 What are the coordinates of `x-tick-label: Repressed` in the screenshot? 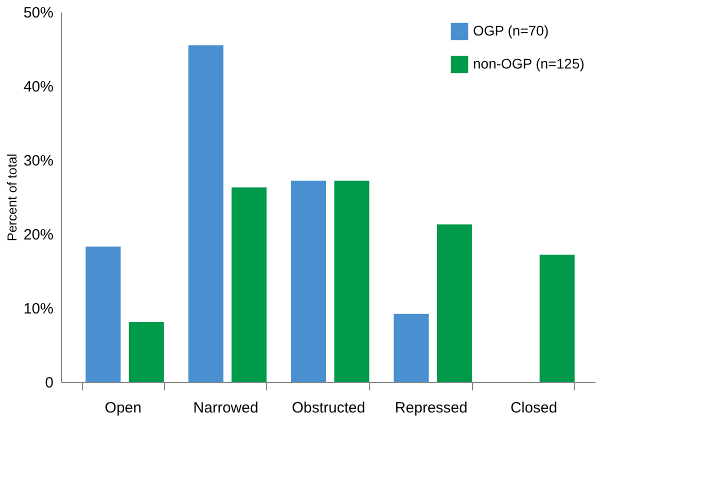 It's located at (431, 408).